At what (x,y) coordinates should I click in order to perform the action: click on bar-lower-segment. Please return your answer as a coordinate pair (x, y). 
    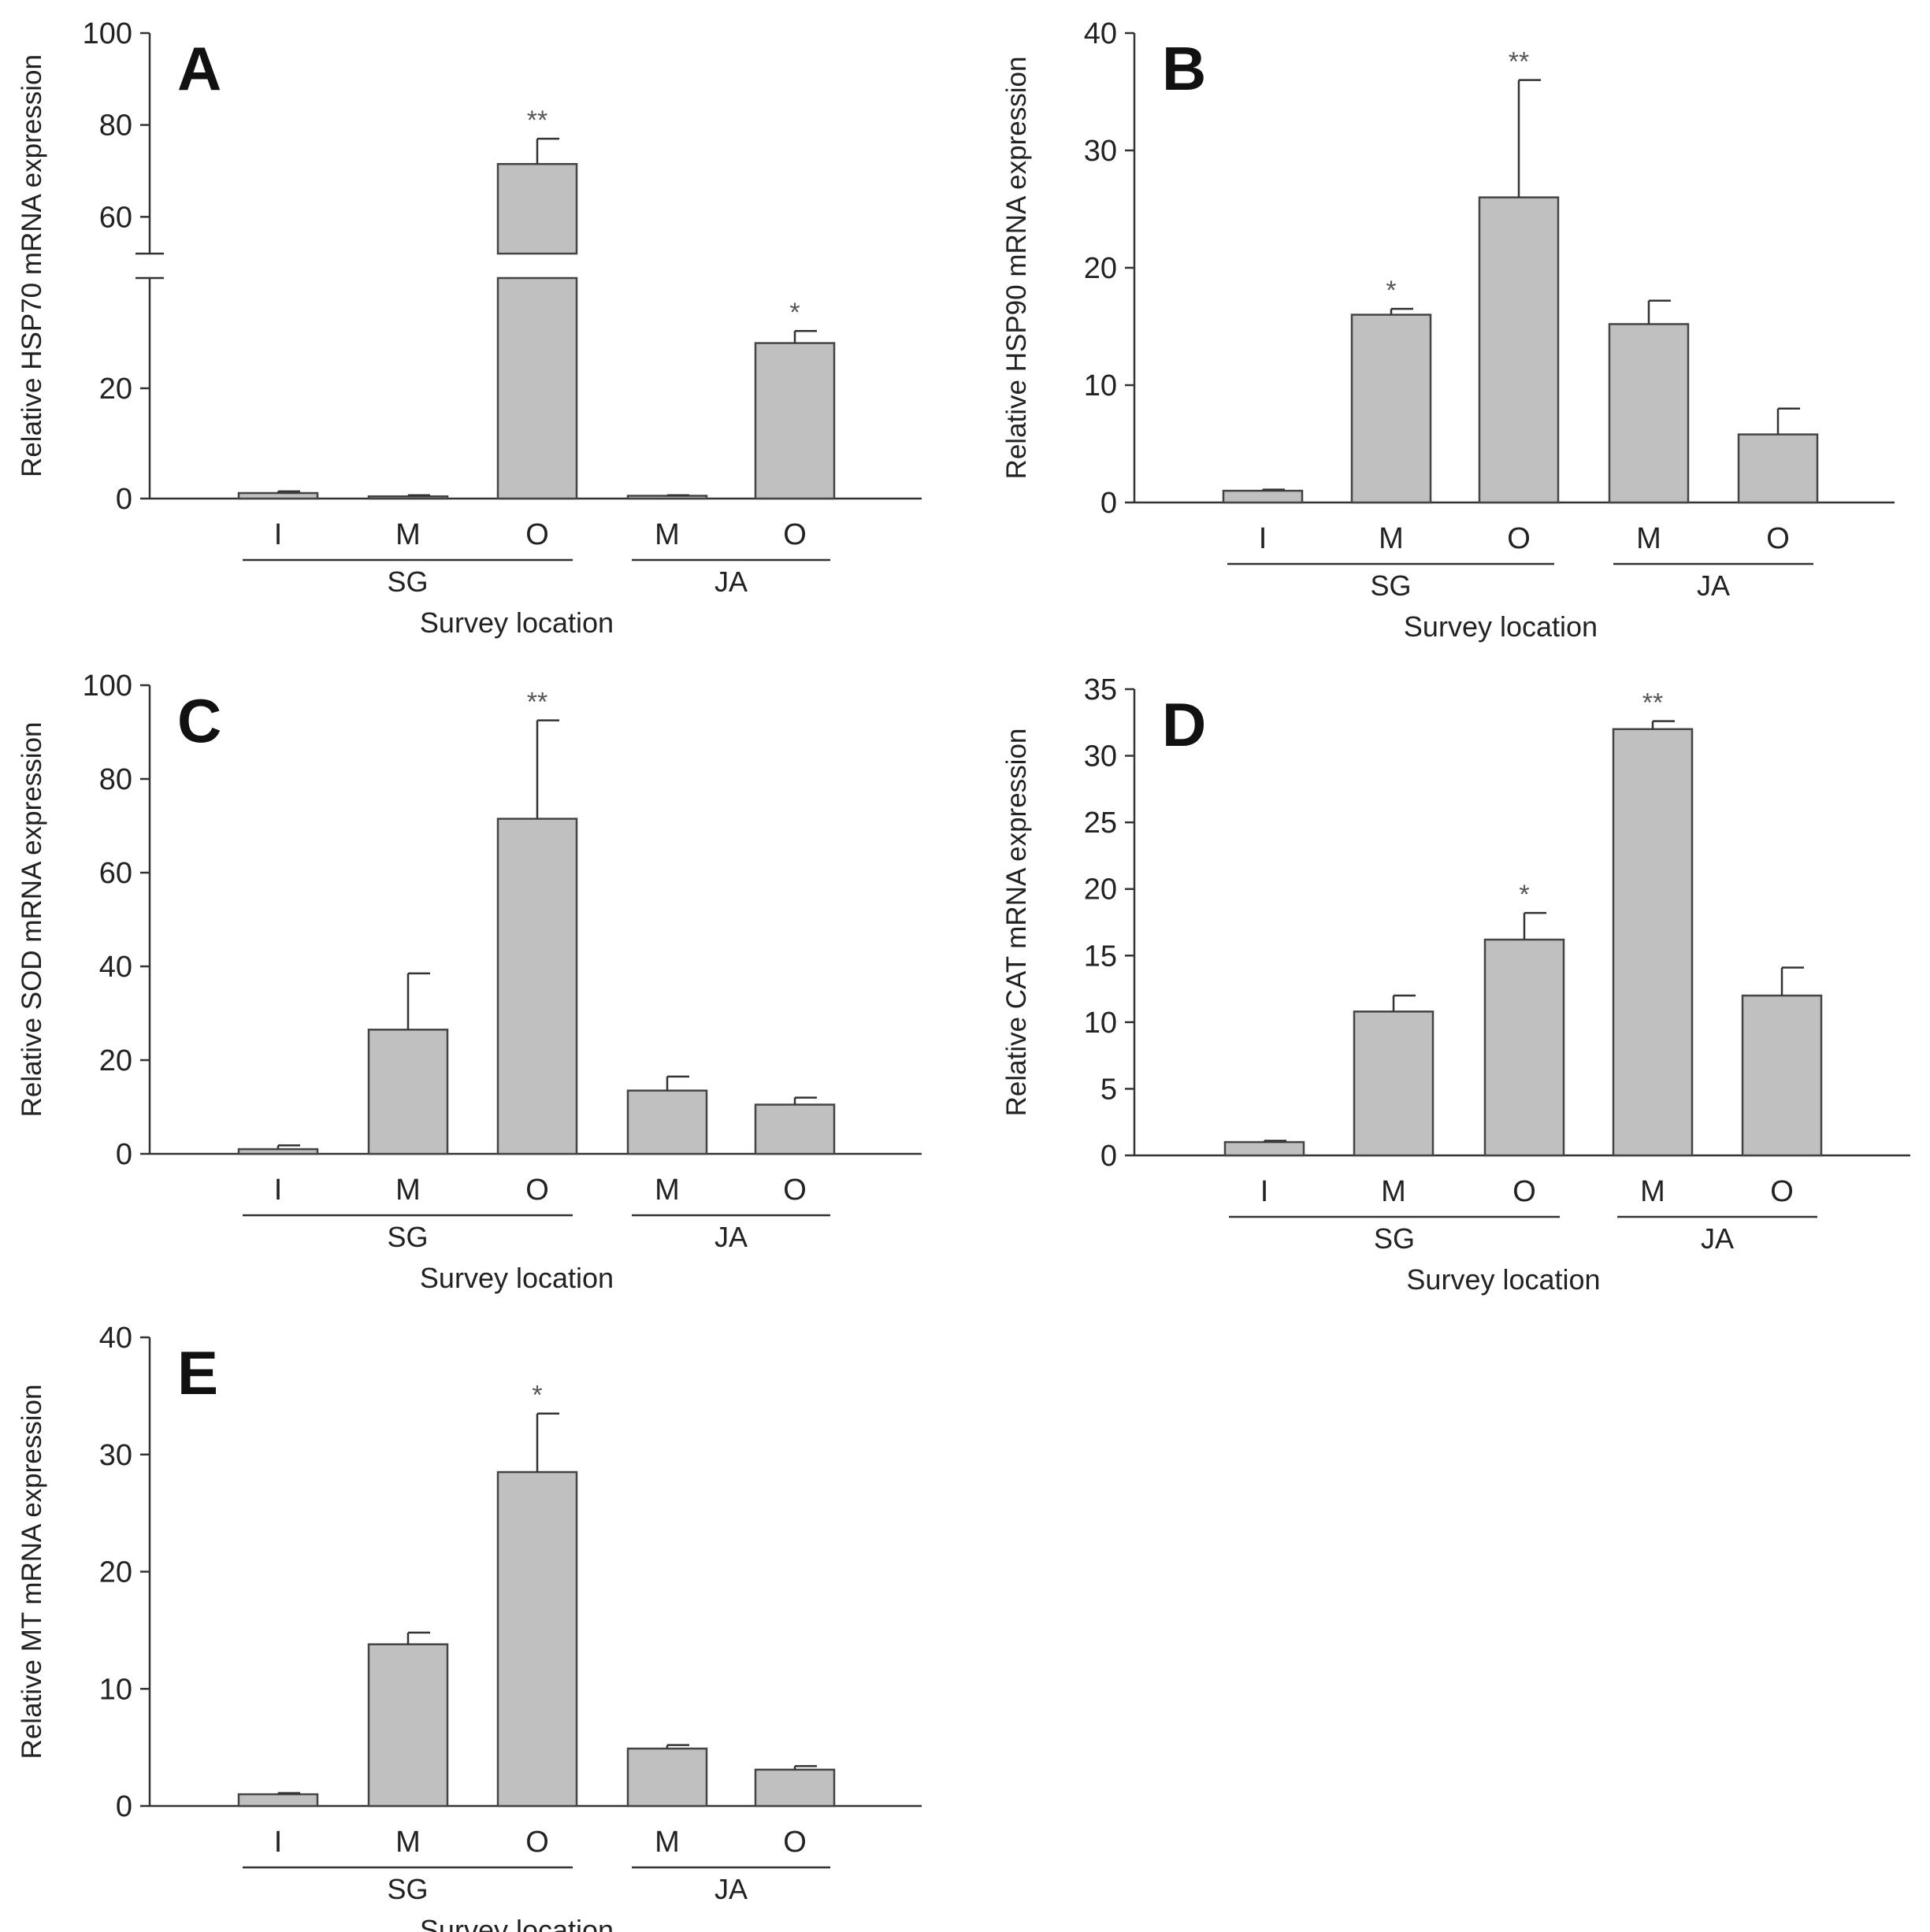
    Looking at the image, I should click on (537, 388).